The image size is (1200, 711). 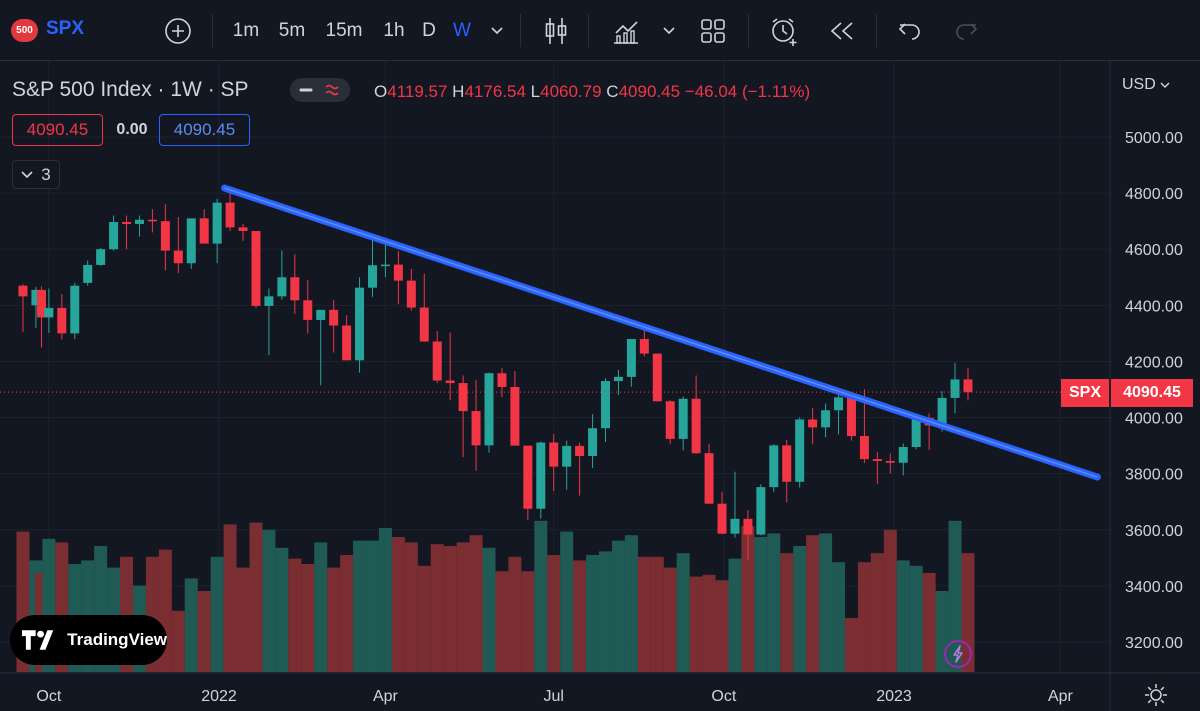 What do you see at coordinates (292, 30) in the screenshot?
I see `interval-5m: 5m` at bounding box center [292, 30].